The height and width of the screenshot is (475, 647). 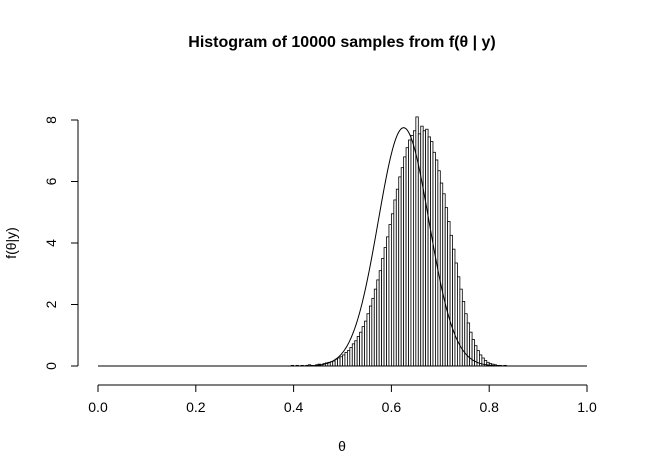 I want to click on y-tick-label: 6, so click(x=51, y=181).